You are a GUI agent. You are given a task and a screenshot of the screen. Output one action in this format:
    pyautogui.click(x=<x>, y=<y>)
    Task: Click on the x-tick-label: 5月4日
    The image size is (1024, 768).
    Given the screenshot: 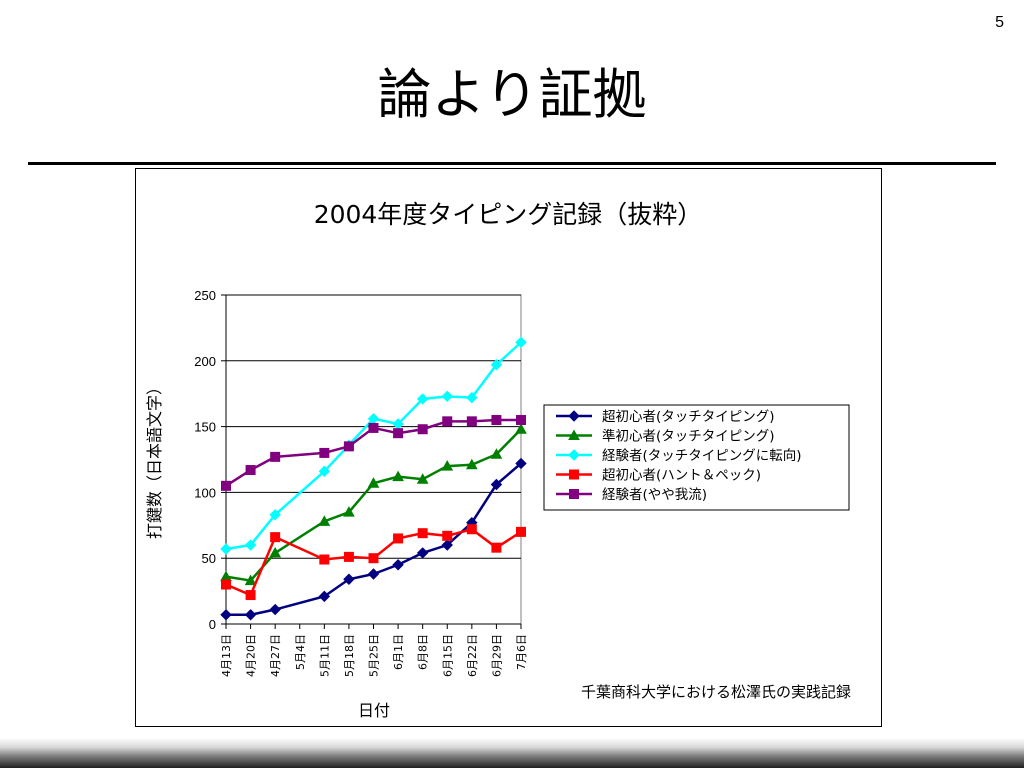 What is the action you would take?
    pyautogui.click(x=300, y=652)
    